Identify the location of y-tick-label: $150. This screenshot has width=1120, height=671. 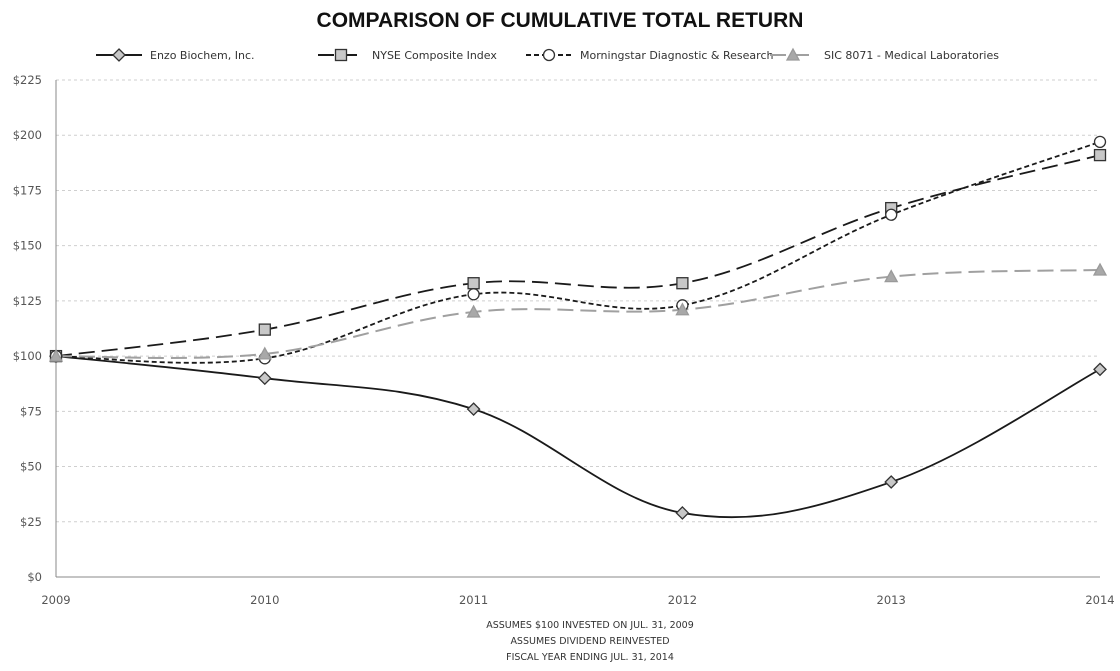
(27, 246).